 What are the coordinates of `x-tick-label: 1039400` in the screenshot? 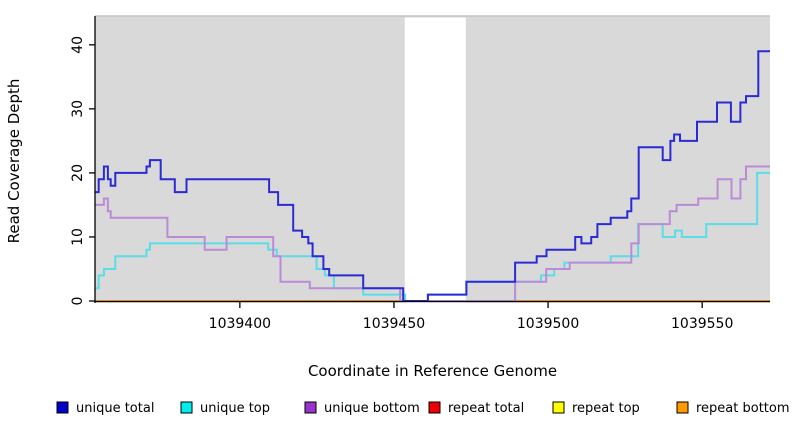 It's located at (240, 324).